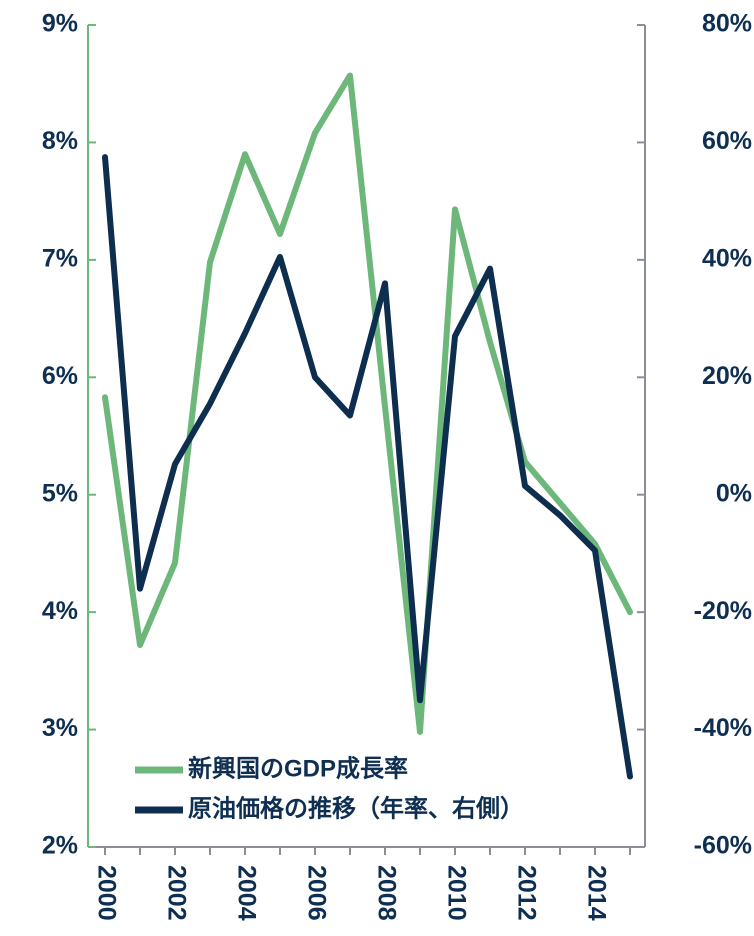 This screenshot has height=936, width=754. What do you see at coordinates (60, 611) in the screenshot?
I see `y-tick-label: 4%` at bounding box center [60, 611].